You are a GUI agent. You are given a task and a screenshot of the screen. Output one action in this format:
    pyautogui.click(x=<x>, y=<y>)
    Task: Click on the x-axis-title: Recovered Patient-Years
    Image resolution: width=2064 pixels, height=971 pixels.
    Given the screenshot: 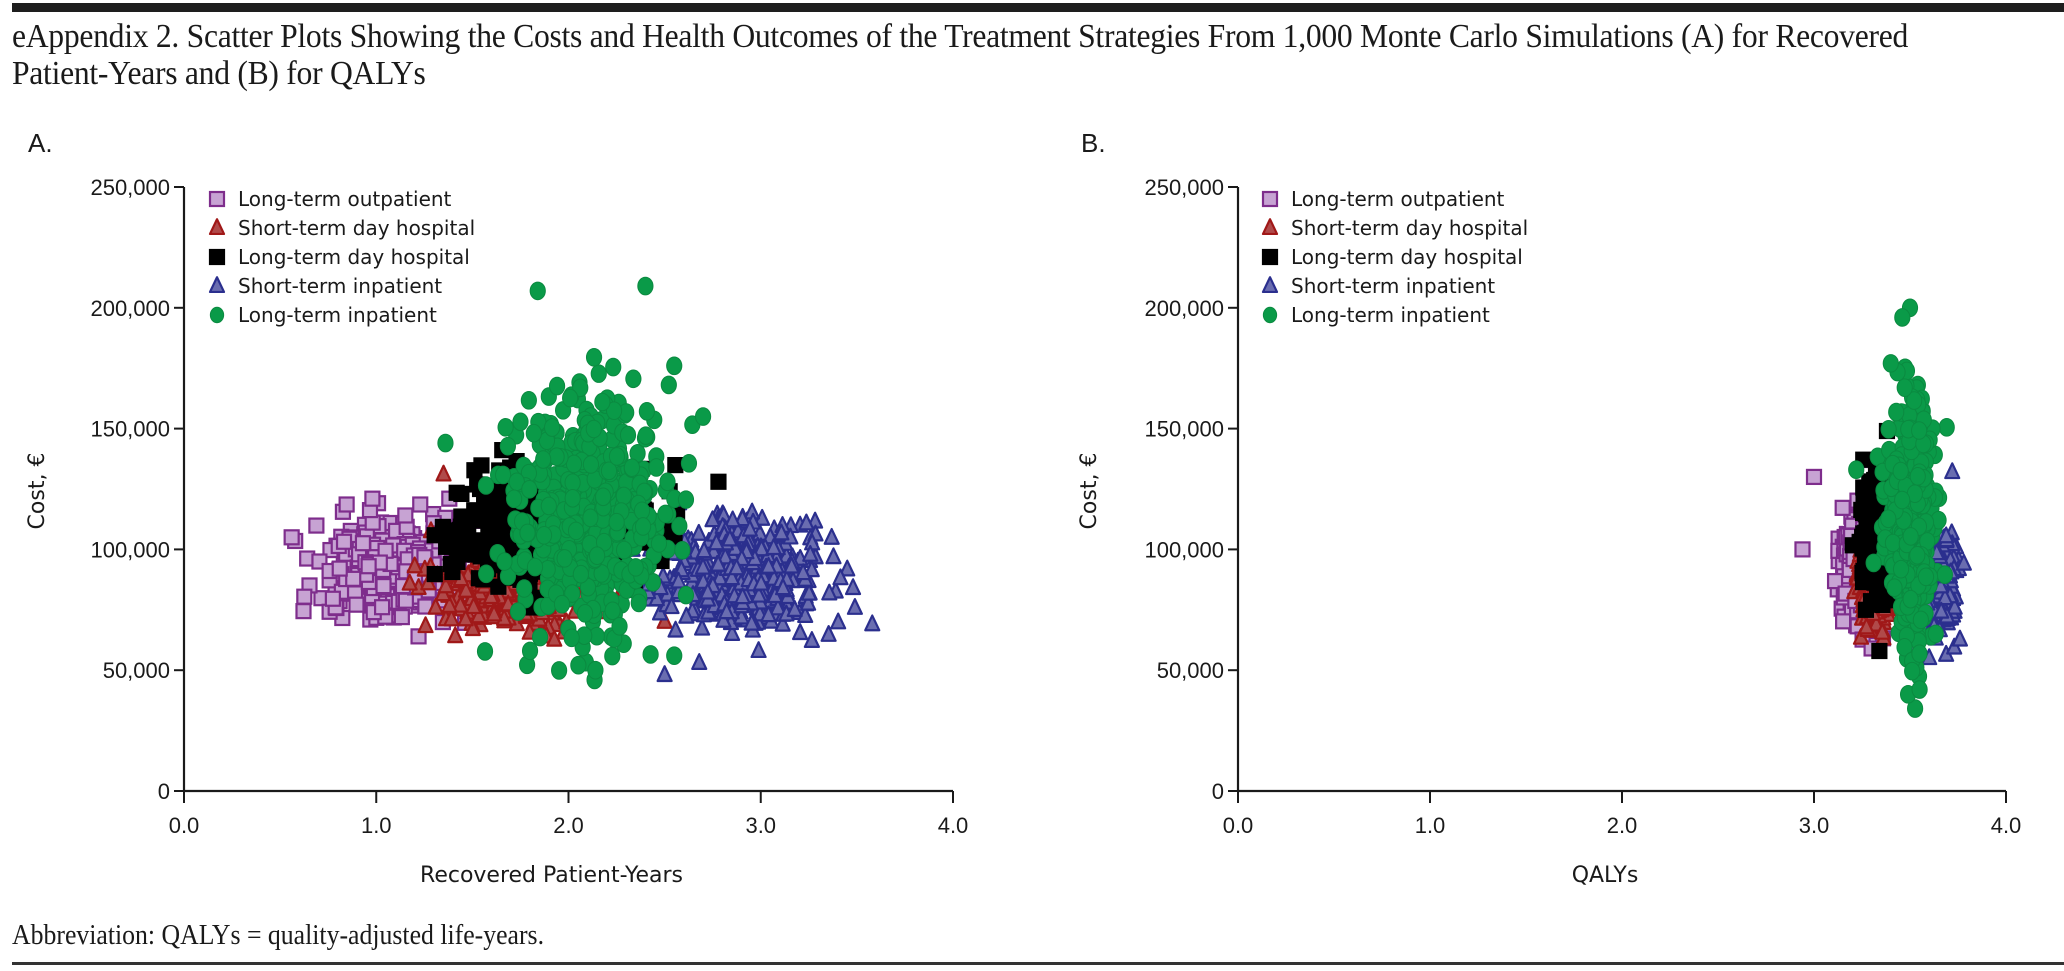 What is the action you would take?
    pyautogui.click(x=551, y=875)
    